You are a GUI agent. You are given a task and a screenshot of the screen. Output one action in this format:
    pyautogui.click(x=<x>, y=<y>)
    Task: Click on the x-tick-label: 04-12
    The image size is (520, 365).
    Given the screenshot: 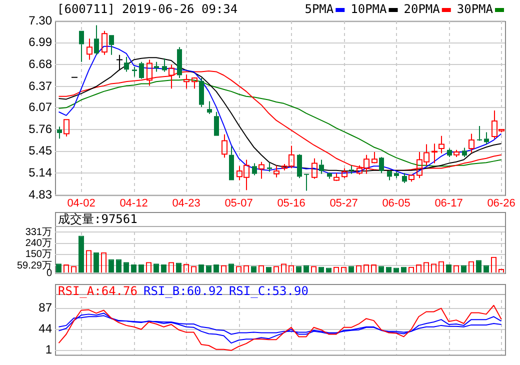 What is the action you would take?
    pyautogui.click(x=134, y=204)
    